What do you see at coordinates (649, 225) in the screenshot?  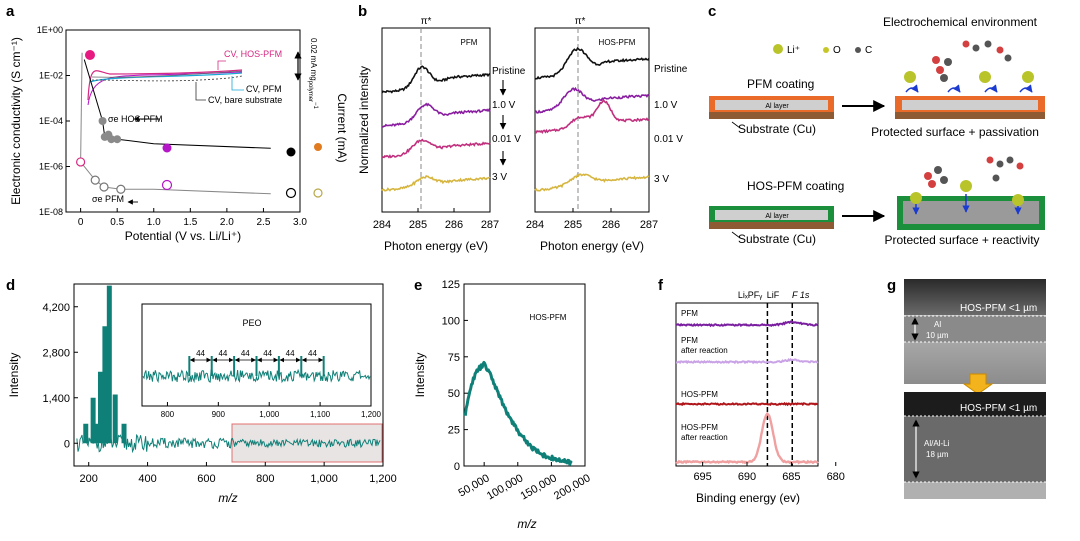 I see `panel-b-xtick-label: 287` at bounding box center [649, 225].